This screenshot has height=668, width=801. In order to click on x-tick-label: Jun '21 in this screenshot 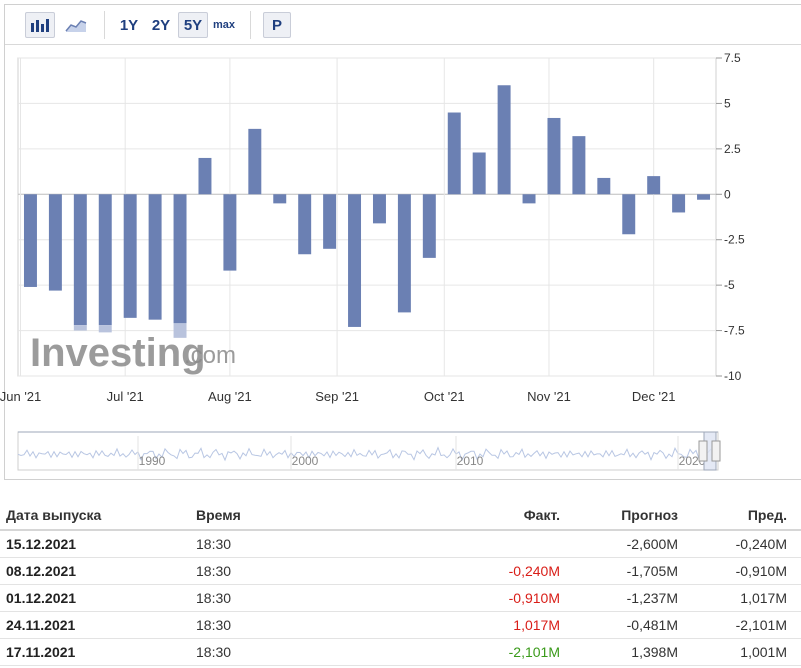, I will do `click(20, 396)`.